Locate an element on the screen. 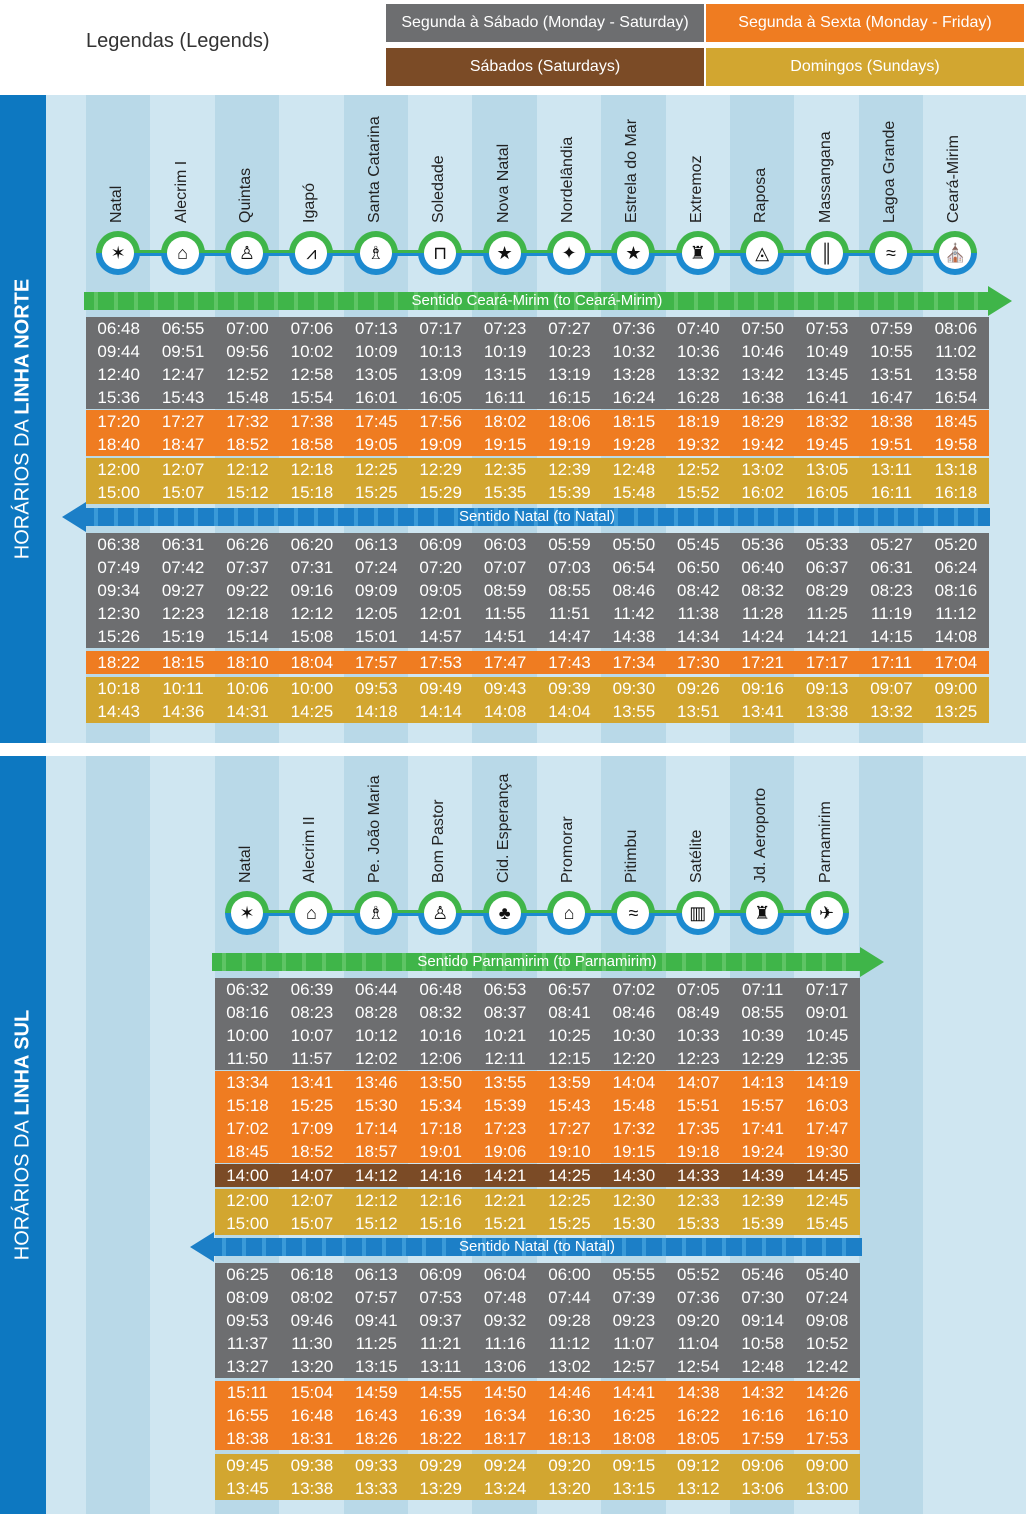 The width and height of the screenshot is (1026, 1514). stop-name: Estrela do Mar is located at coordinates (632, 170).